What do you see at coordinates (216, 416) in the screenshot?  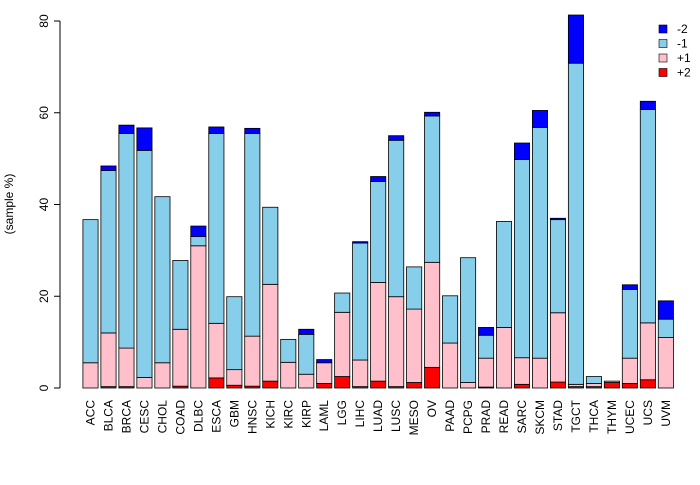 I see `x-tick-label: ESCA` at bounding box center [216, 416].